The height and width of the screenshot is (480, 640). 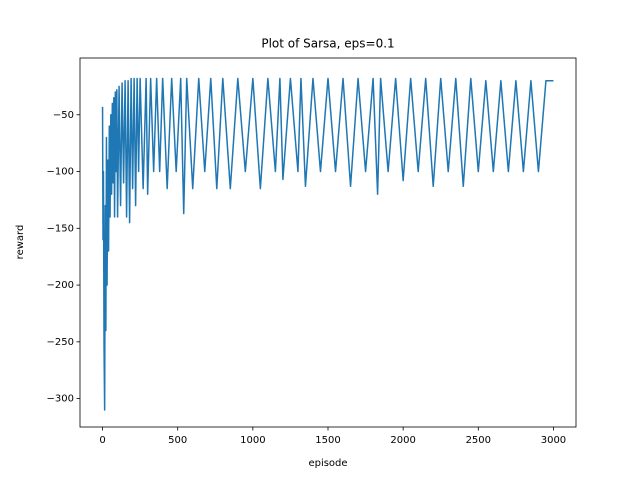 What do you see at coordinates (60, 399) in the screenshot?
I see `y-tick-label: −300` at bounding box center [60, 399].